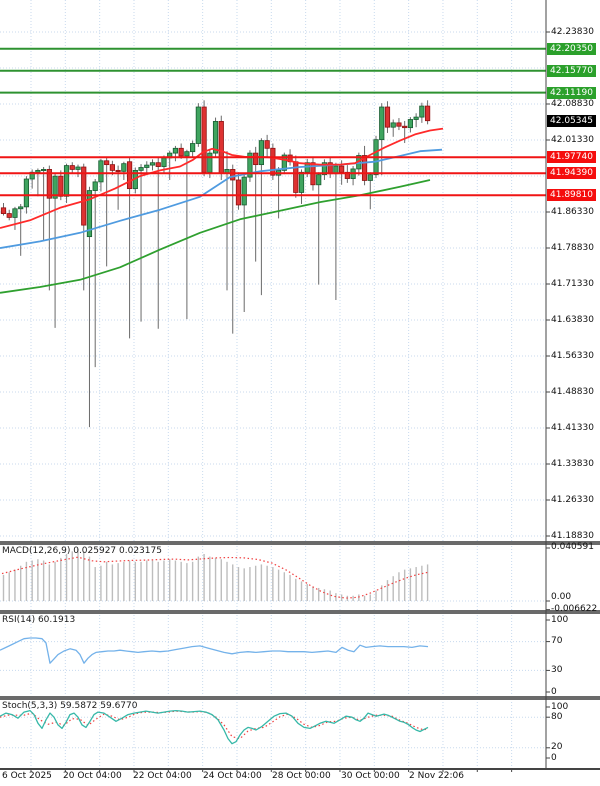 Image resolution: width=600 pixels, height=786 pixels. Describe the element at coordinates (554, 757) in the screenshot. I see `stoch-axis-label: 0` at that location.